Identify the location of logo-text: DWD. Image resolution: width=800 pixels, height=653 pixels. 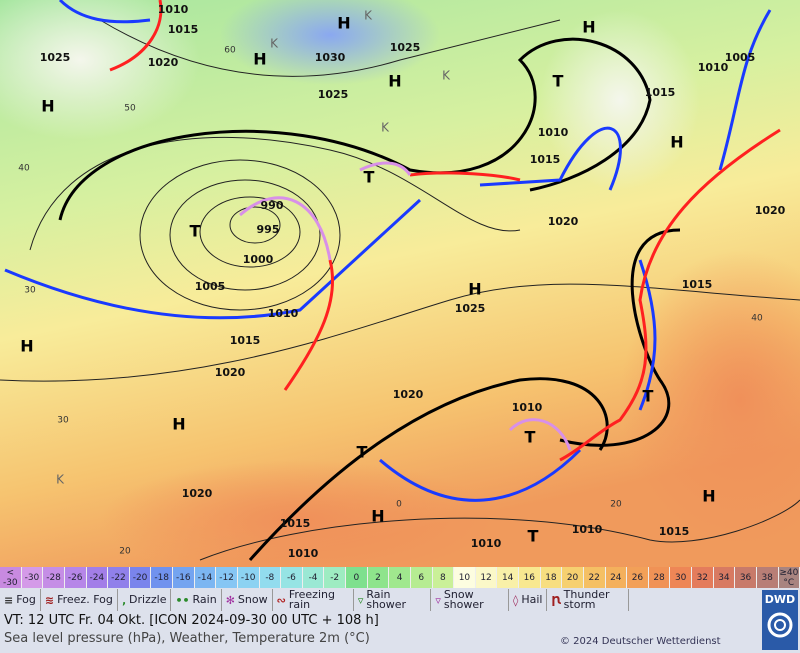
(780, 599).